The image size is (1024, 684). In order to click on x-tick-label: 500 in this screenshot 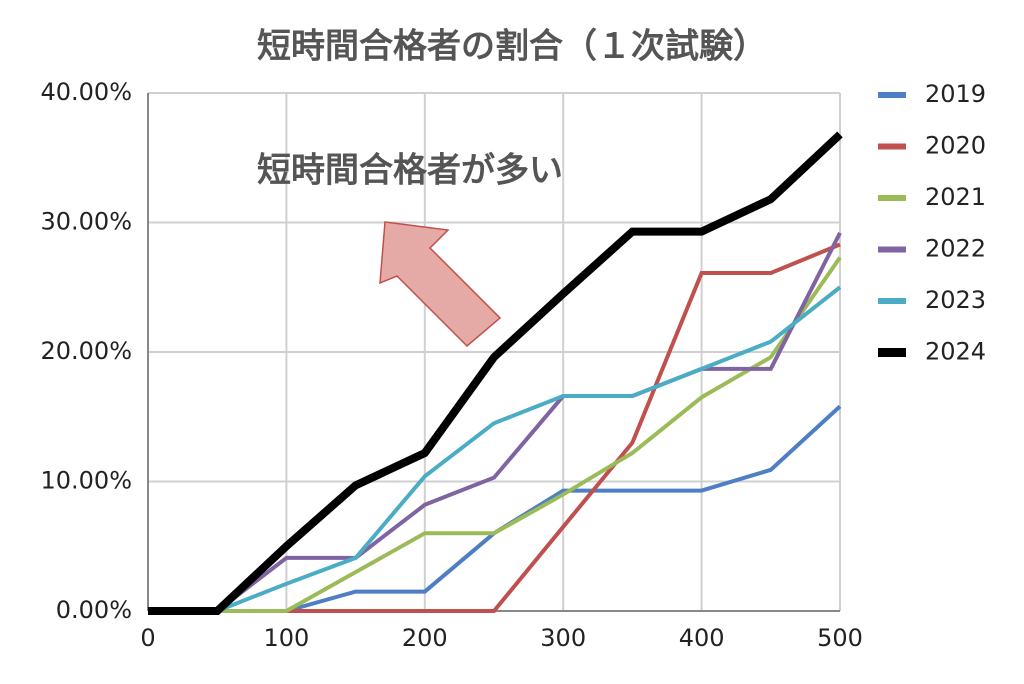, I will do `click(840, 638)`.